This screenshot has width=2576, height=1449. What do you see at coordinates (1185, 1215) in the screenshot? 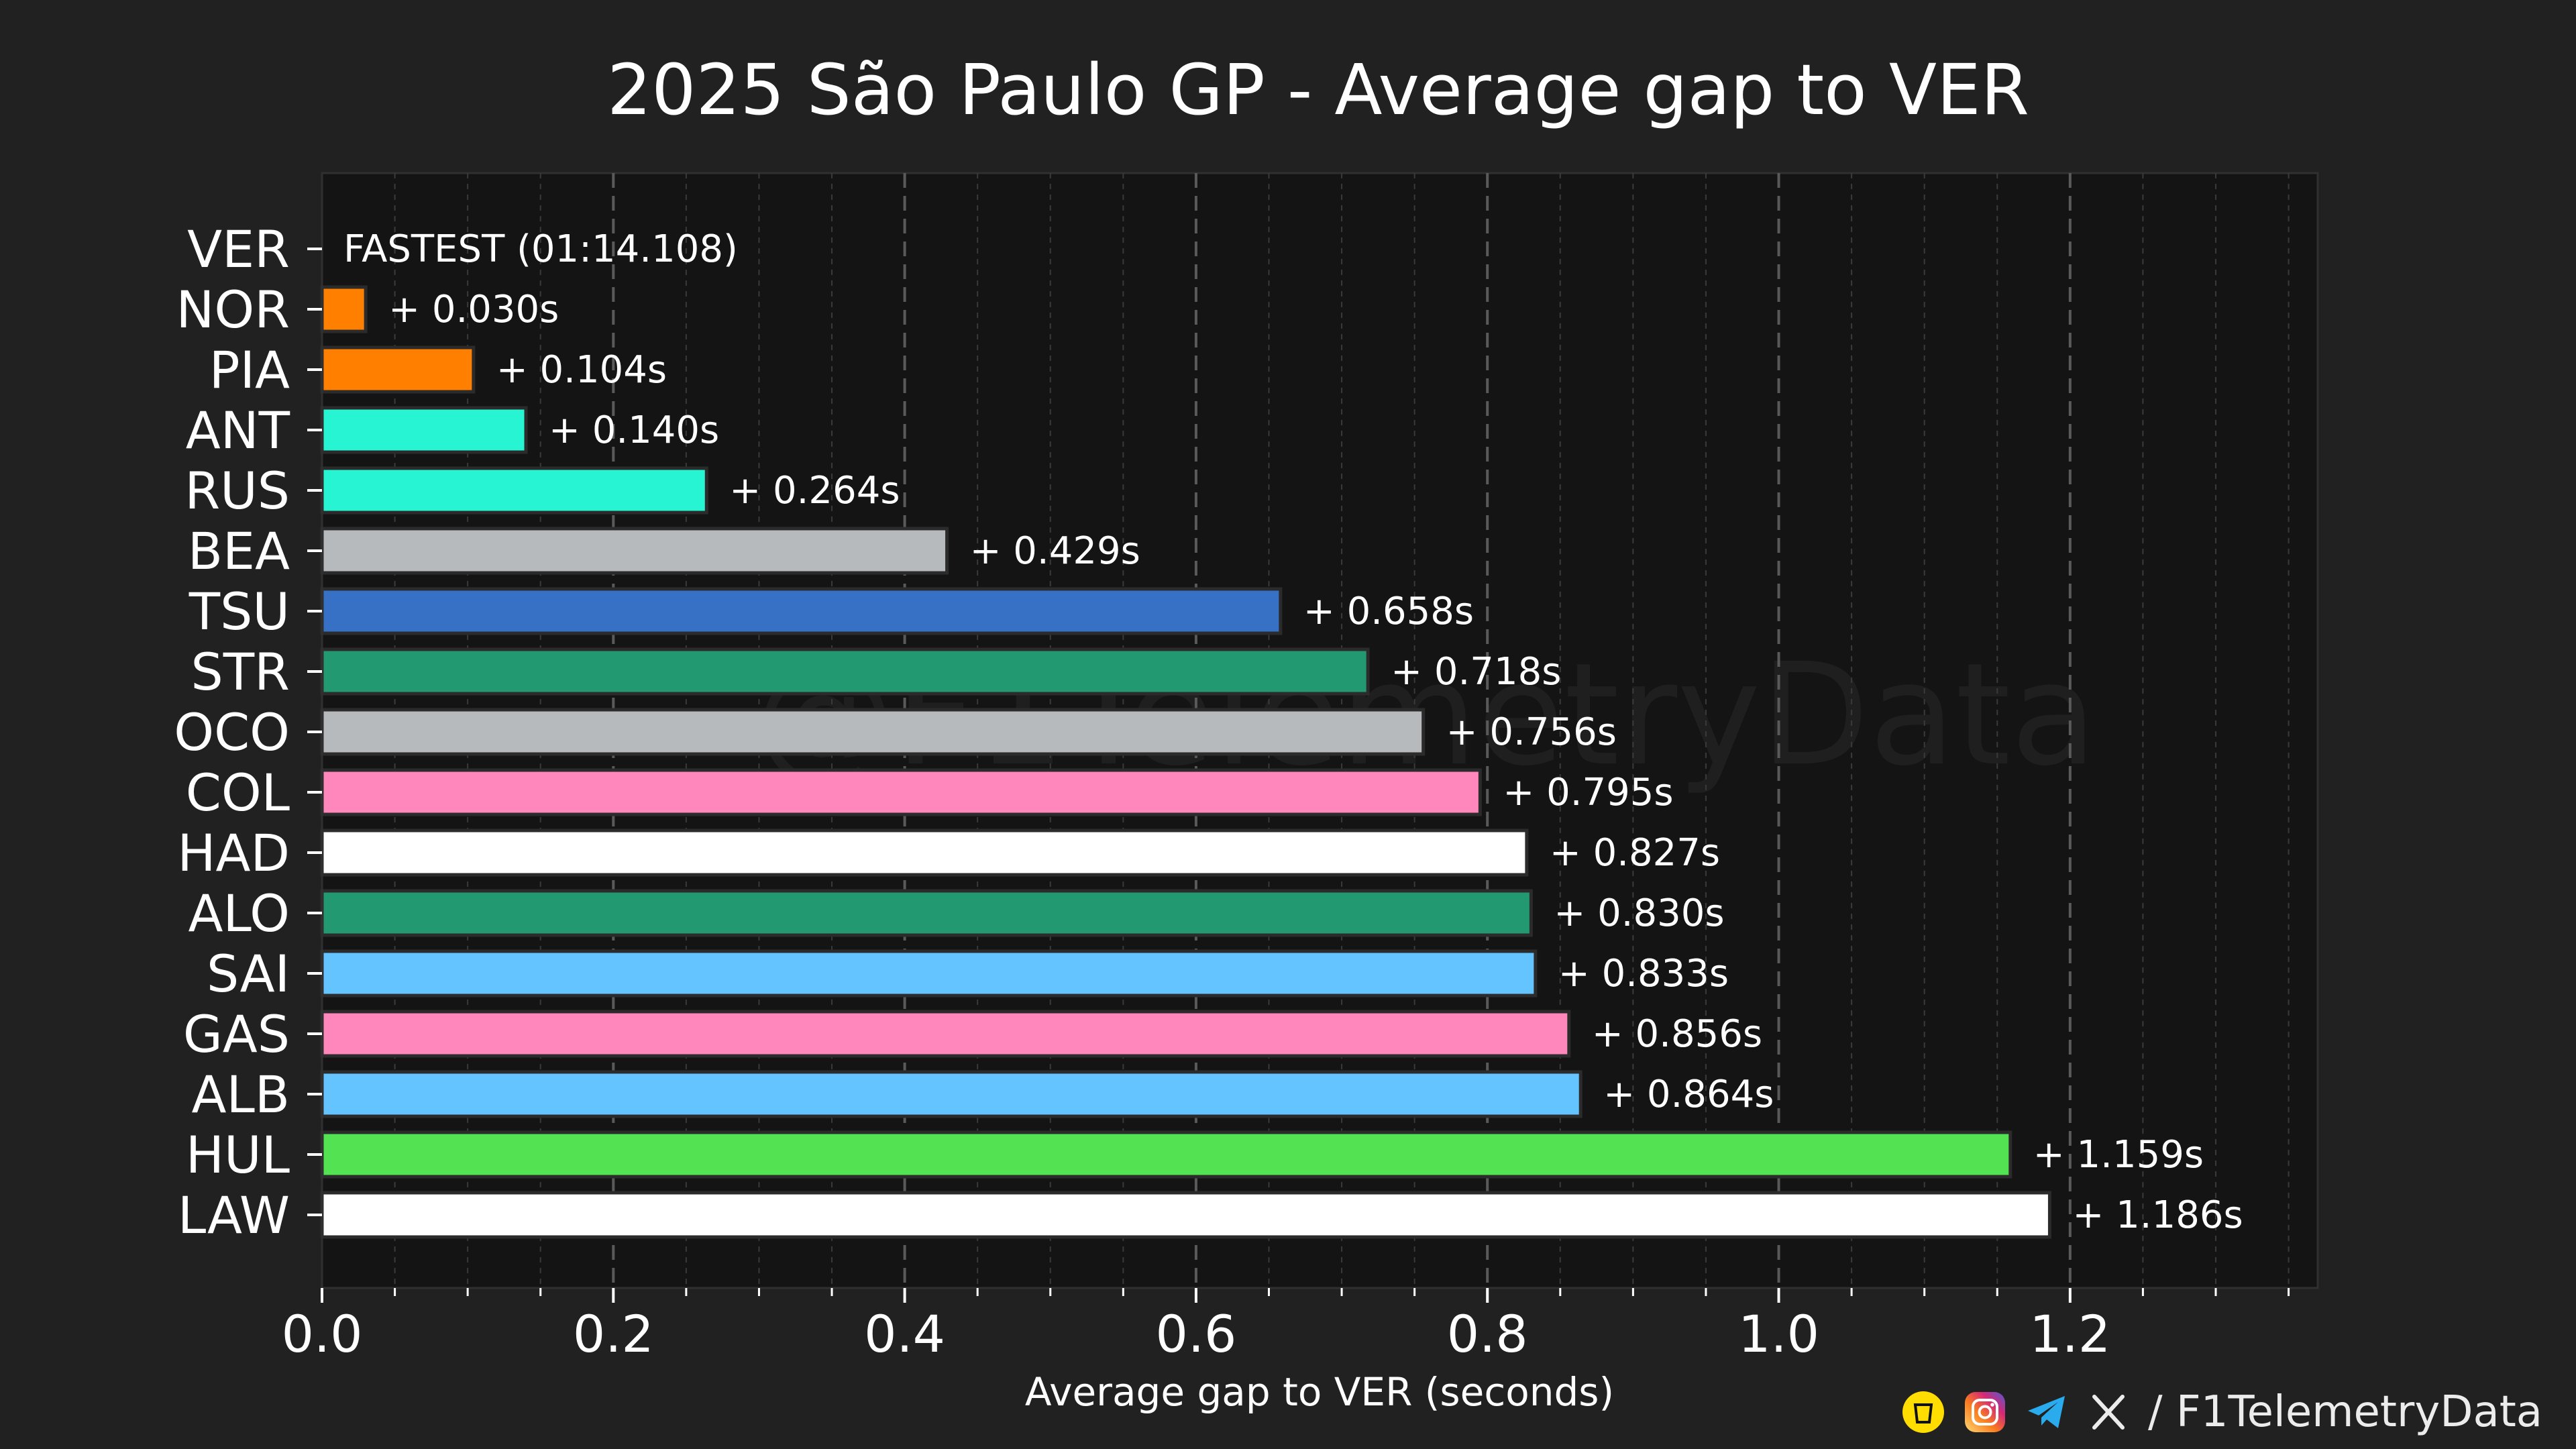
I see `bar-law` at bounding box center [1185, 1215].